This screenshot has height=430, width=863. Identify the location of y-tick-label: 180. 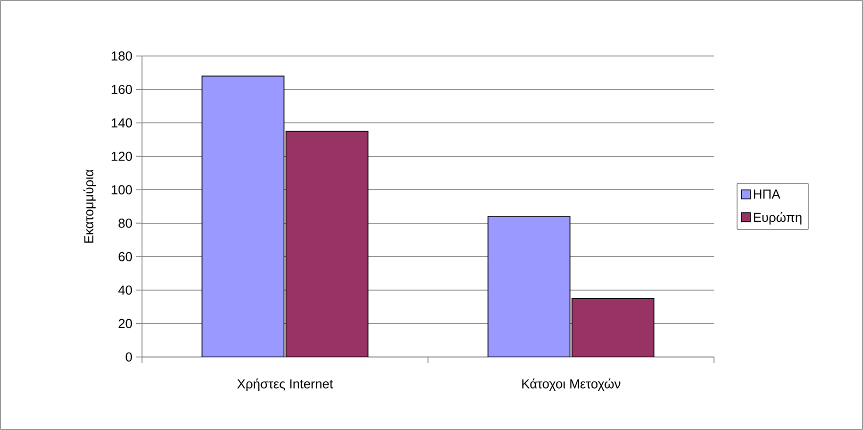
(122, 56).